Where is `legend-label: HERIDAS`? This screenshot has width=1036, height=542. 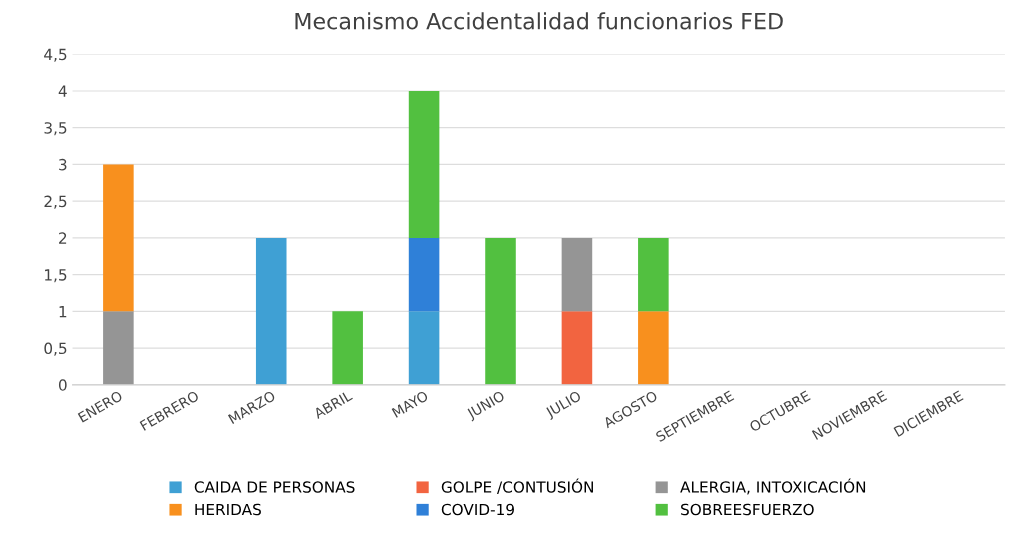 legend-label: HERIDAS is located at coordinates (228, 509).